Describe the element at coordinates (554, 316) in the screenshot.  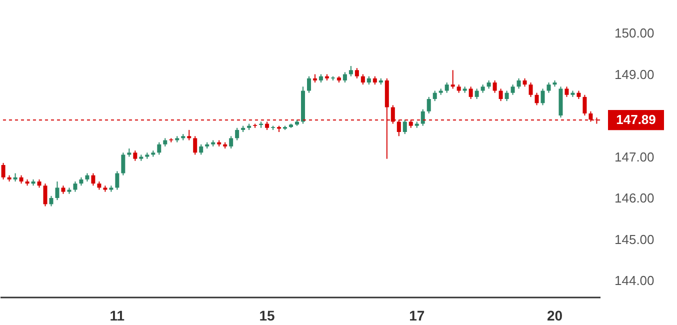
I see `x-tick-label: 20` at that location.